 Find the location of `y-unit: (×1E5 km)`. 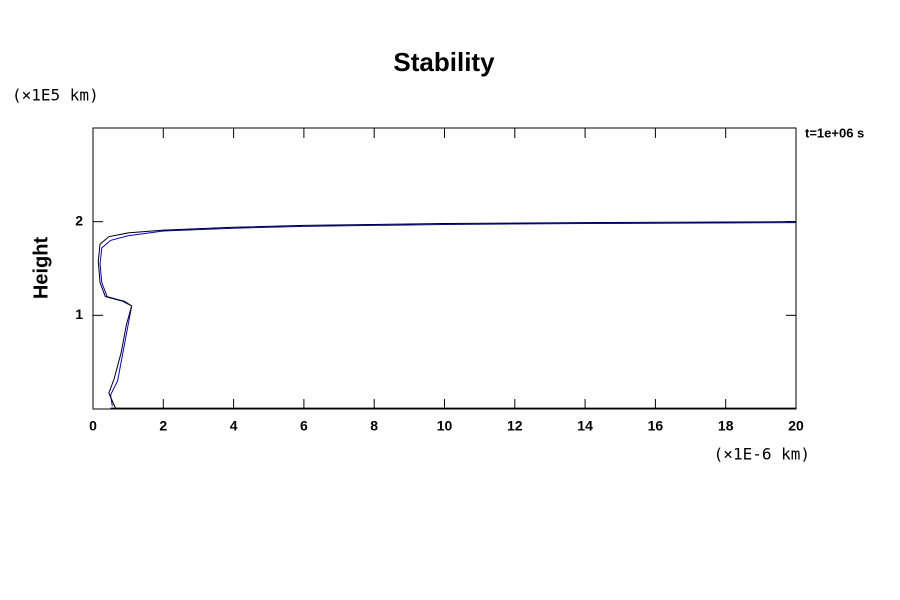

y-unit: (×1E5 km) is located at coordinates (55, 95).